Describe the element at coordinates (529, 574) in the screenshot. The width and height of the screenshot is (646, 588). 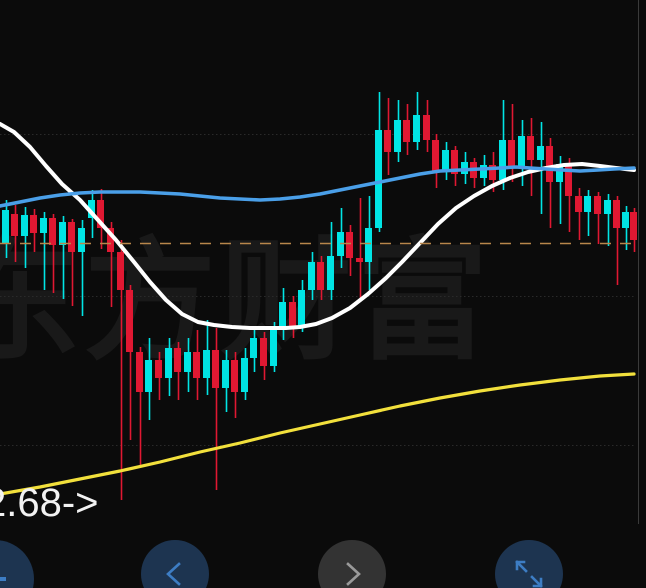
I see `expand-arrows-icon` at that location.